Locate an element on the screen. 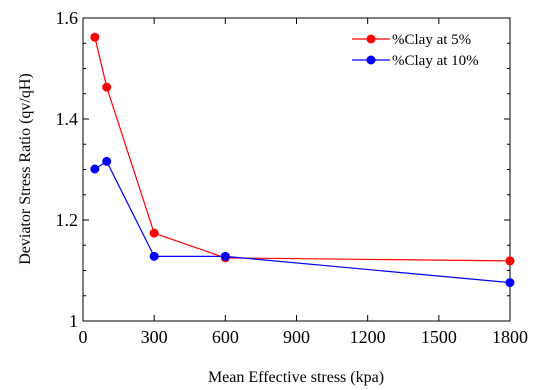 Image resolution: width=542 pixels, height=390 pixels. x-tick-label: 0 is located at coordinates (83, 337).